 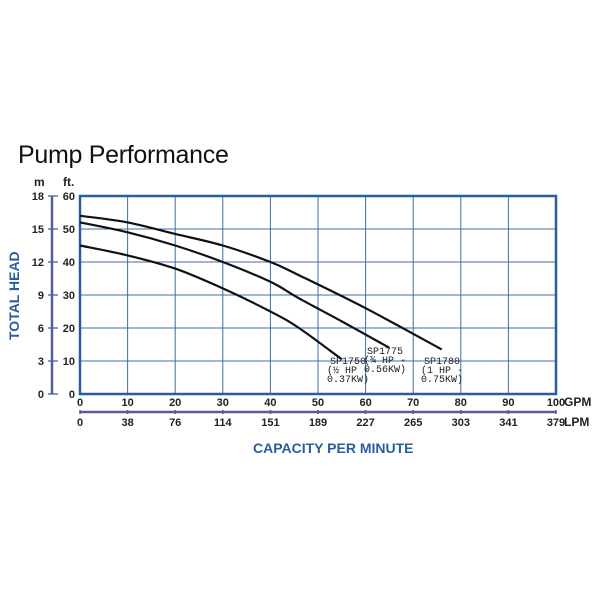 What do you see at coordinates (508, 423) in the screenshot?
I see `x2-tick-label: 341` at bounding box center [508, 423].